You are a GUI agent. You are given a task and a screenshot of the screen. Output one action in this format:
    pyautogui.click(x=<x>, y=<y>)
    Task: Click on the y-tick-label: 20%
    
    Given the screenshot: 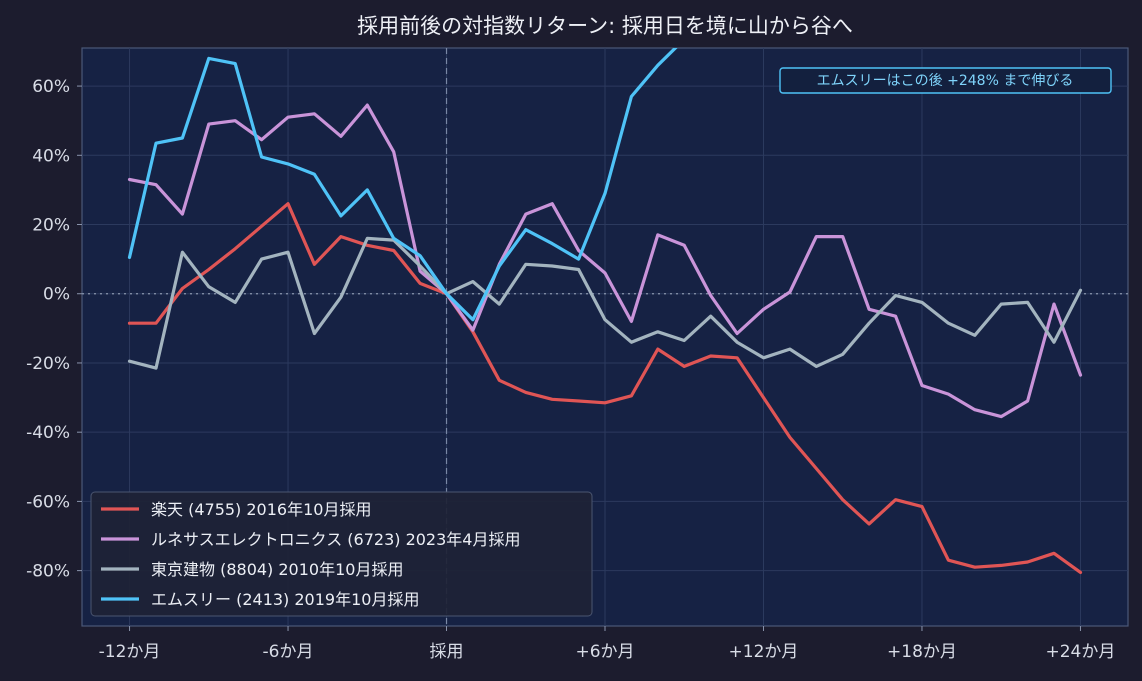 What is the action you would take?
    pyautogui.click(x=51, y=226)
    